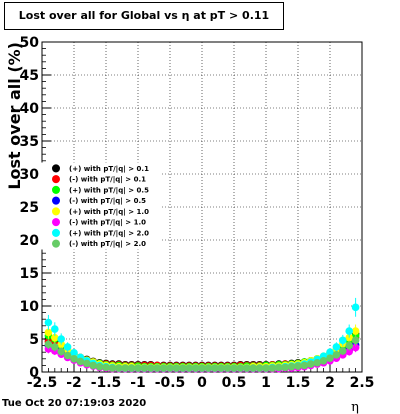 This screenshot has width=400, height=414. What do you see at coordinates (330, 383) in the screenshot?
I see `x-tick-label: 2` at bounding box center [330, 383].